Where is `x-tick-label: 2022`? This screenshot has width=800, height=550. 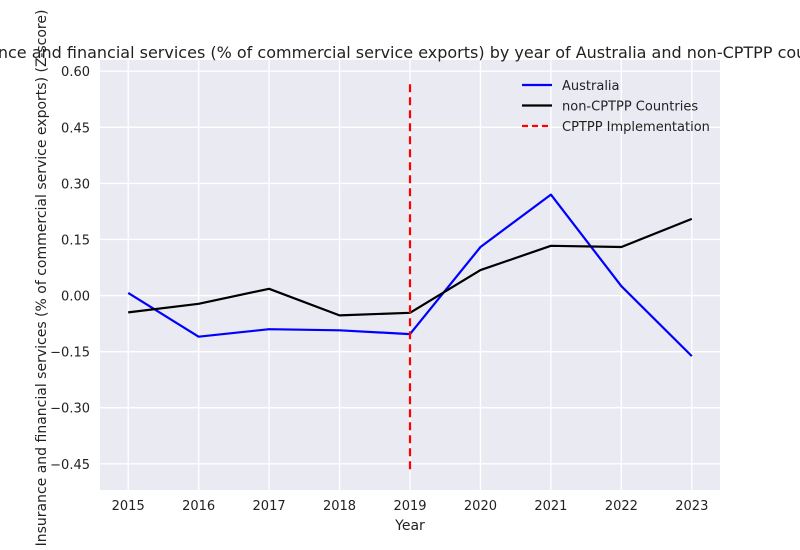 x-tick-label: 2022 is located at coordinates (621, 506).